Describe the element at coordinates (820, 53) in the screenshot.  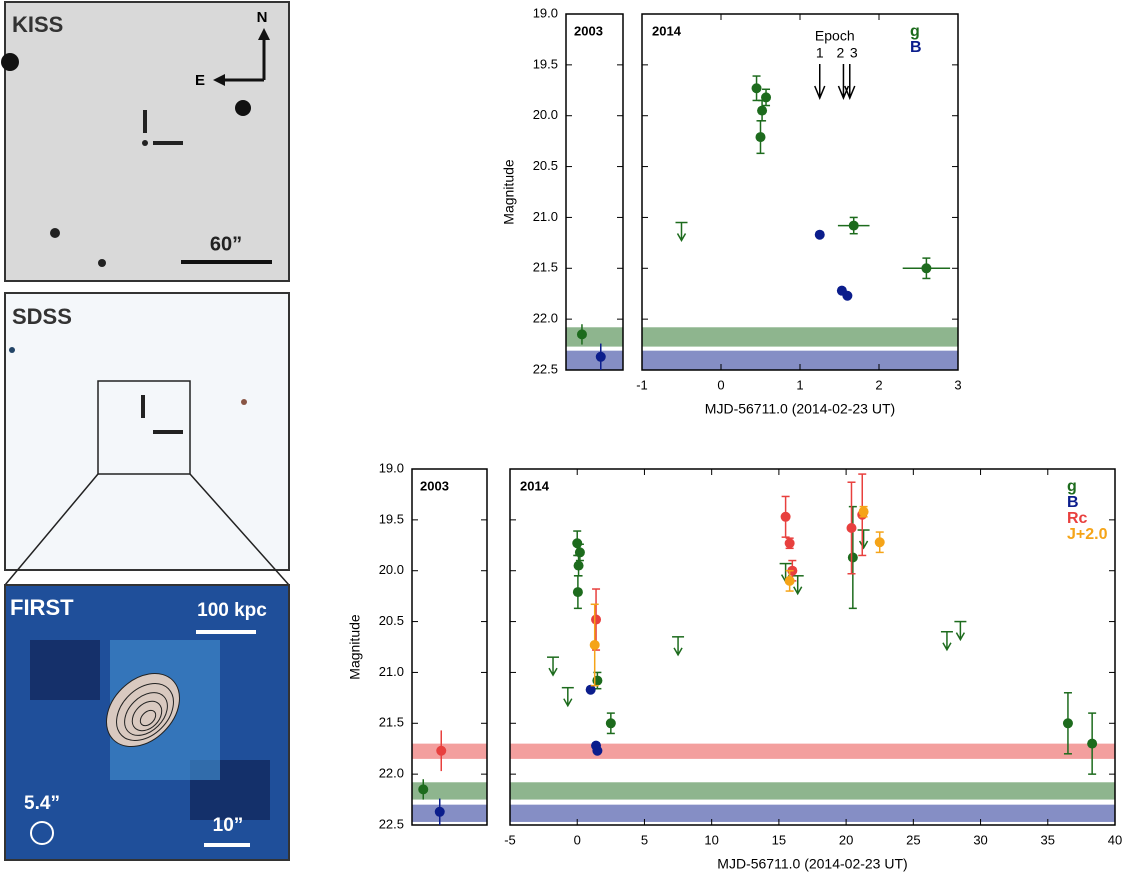
I see `epoch-label: 1` at that location.